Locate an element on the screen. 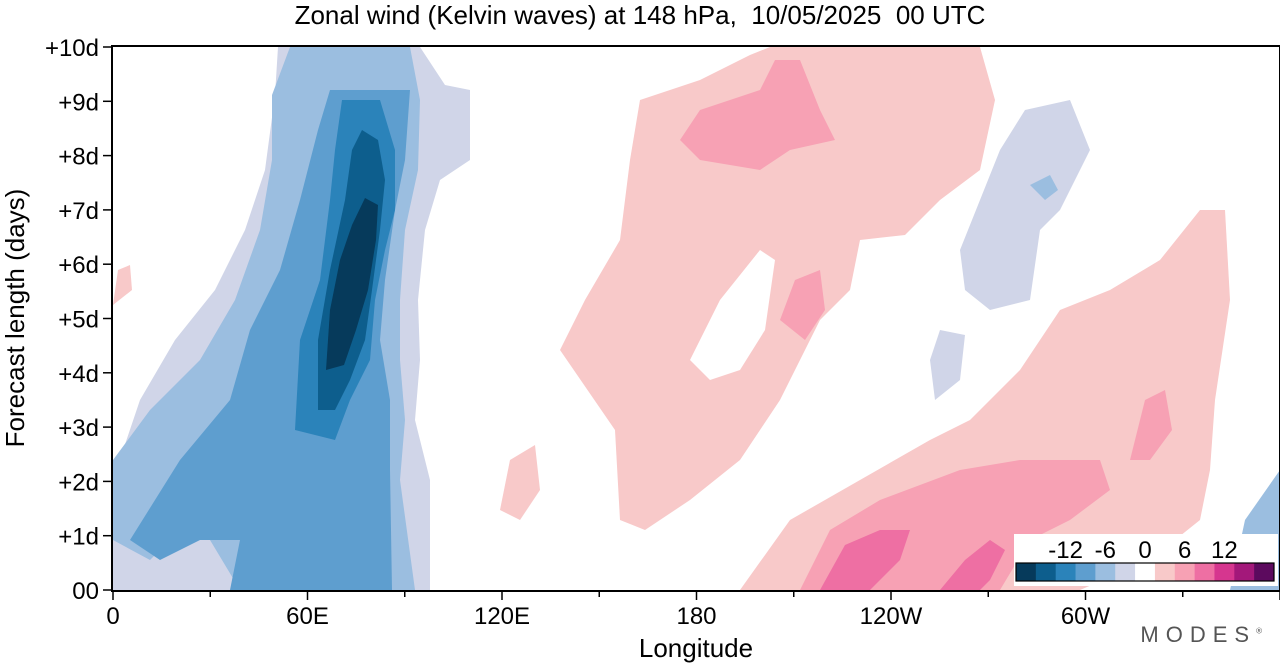  x-axis-label: Longitude is located at coordinates (696, 648).